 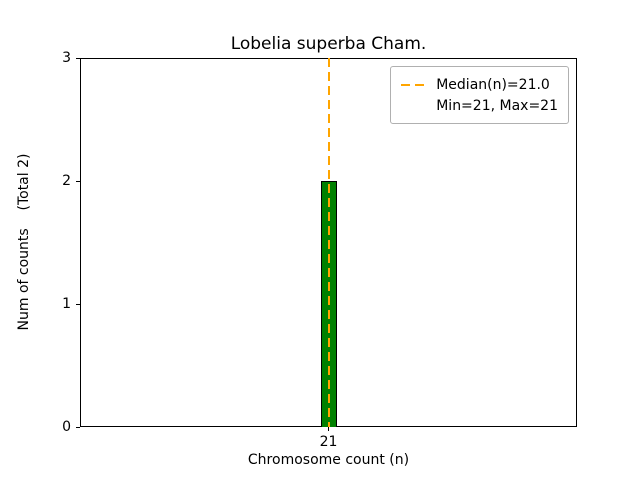 What do you see at coordinates (415, 84) in the screenshot?
I see `median-dashed-line-sample` at bounding box center [415, 84].